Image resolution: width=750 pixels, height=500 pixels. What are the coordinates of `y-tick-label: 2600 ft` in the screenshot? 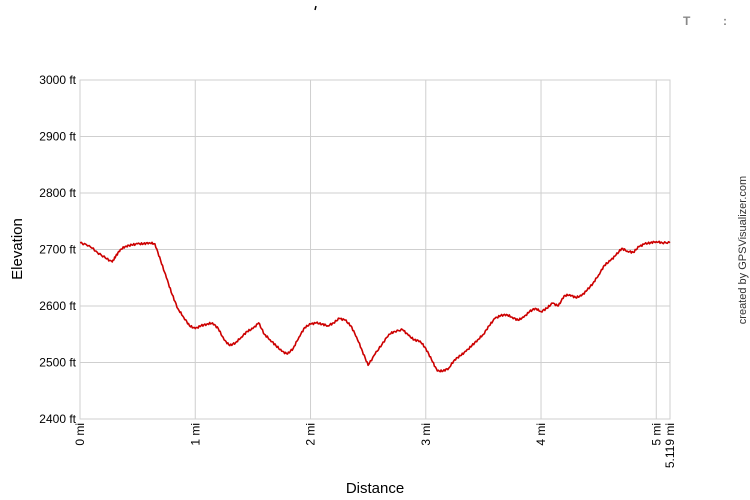 It's located at (57, 306).